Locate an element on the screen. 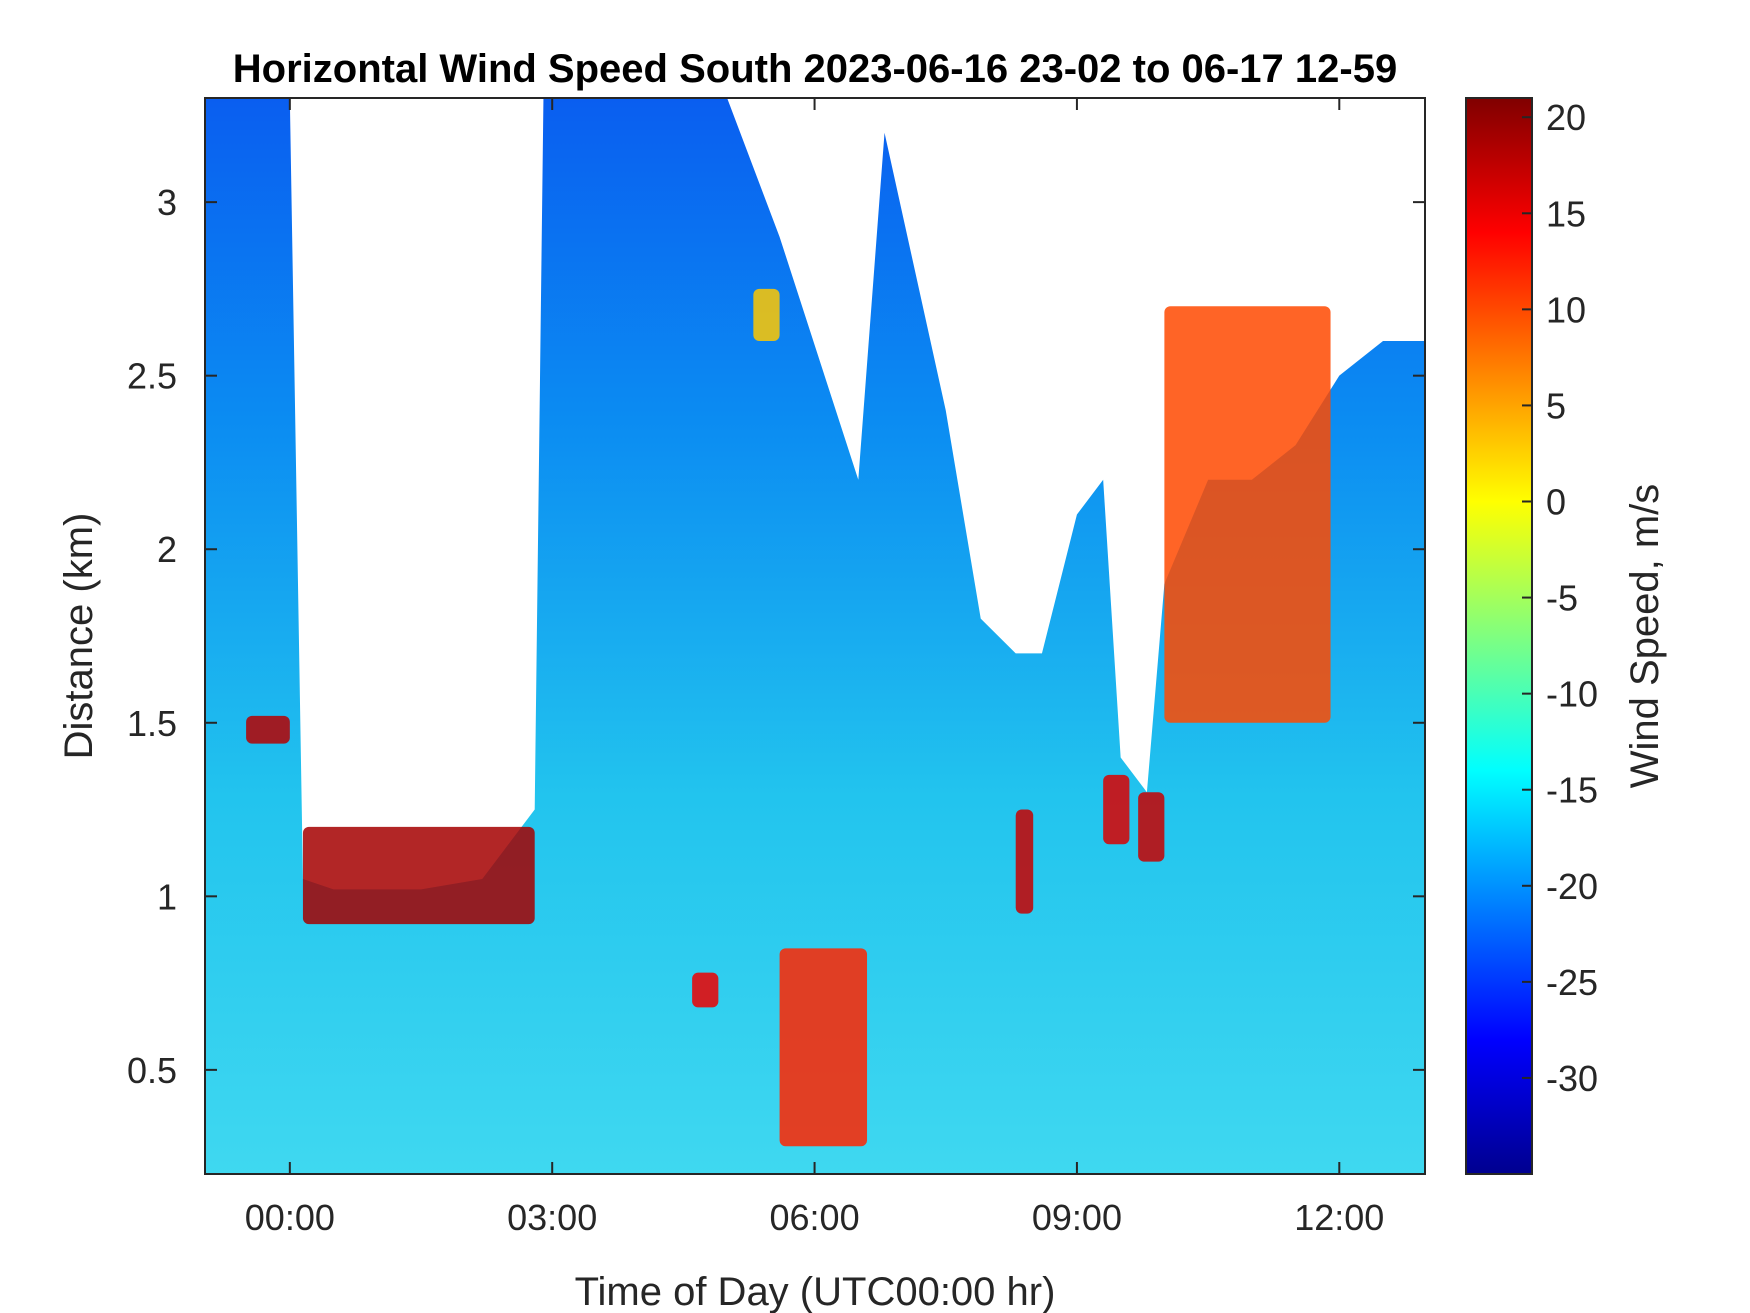  colorbar-ticks: 20 15 10 5 0 -5 -10 -15 -20 -25 -30 is located at coordinates (1560, 598).